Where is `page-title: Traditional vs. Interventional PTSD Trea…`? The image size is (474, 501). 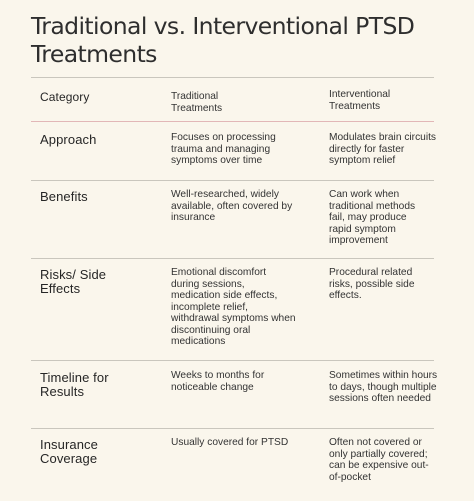 page-title: Traditional vs. Interventional PTSD Trea… is located at coordinates (223, 40).